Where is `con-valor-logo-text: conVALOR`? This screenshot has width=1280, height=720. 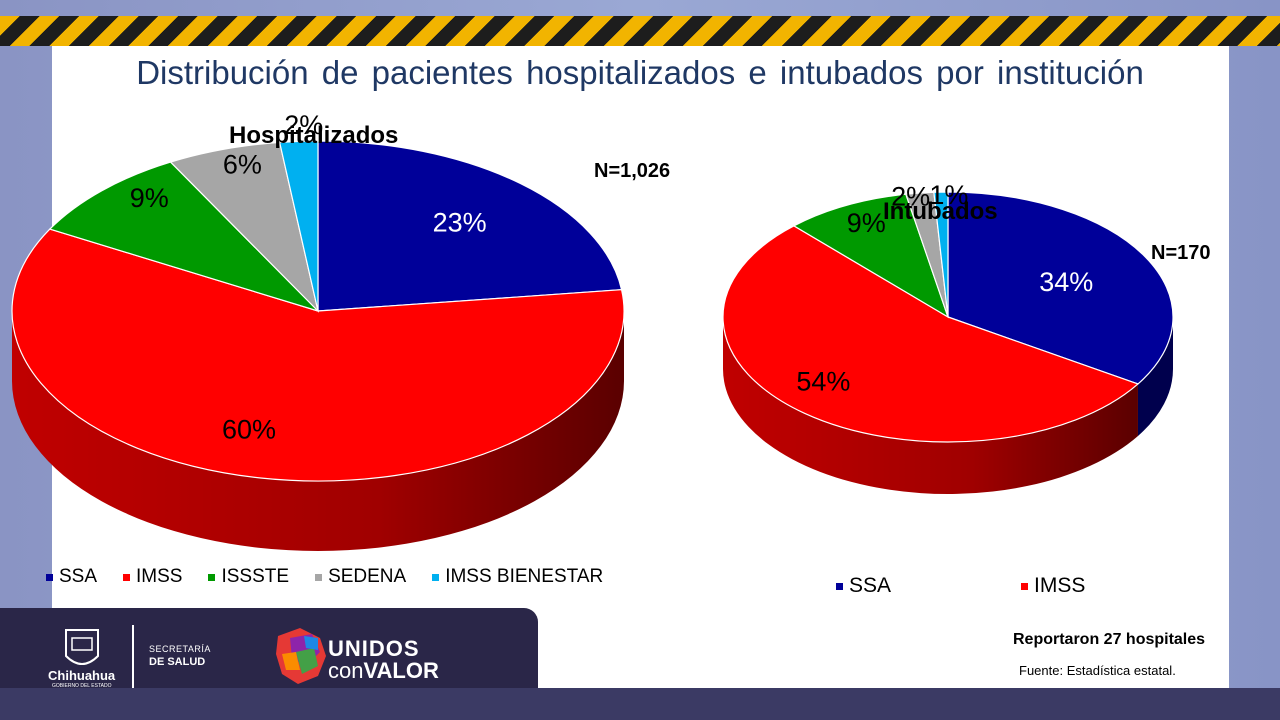
con-valor-logo-text: conVALOR is located at coordinates (383, 671).